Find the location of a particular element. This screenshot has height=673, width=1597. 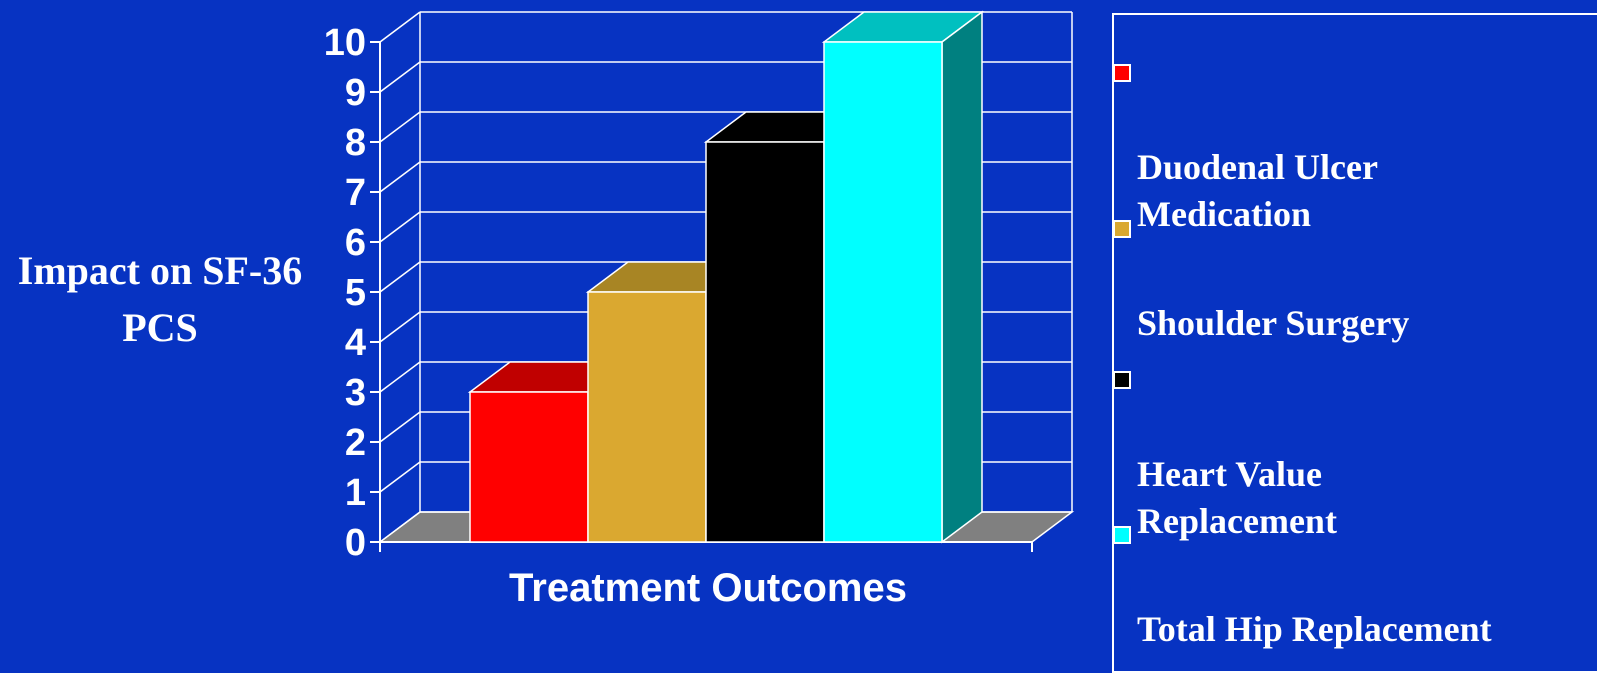

y-tick-label: 3 is located at coordinates (355, 393).